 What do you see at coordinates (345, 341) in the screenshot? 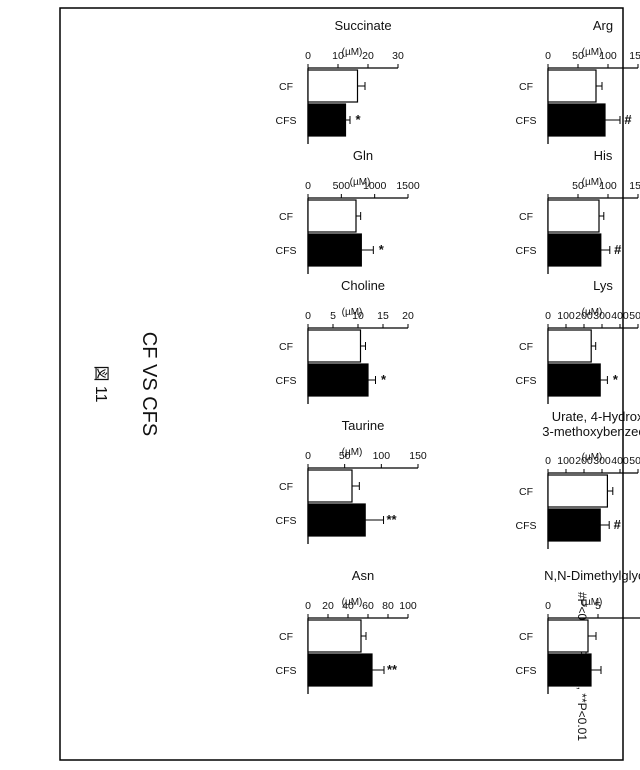
I see `panel-choline: Choline(µM)05101520CFCFS*` at bounding box center [345, 341].